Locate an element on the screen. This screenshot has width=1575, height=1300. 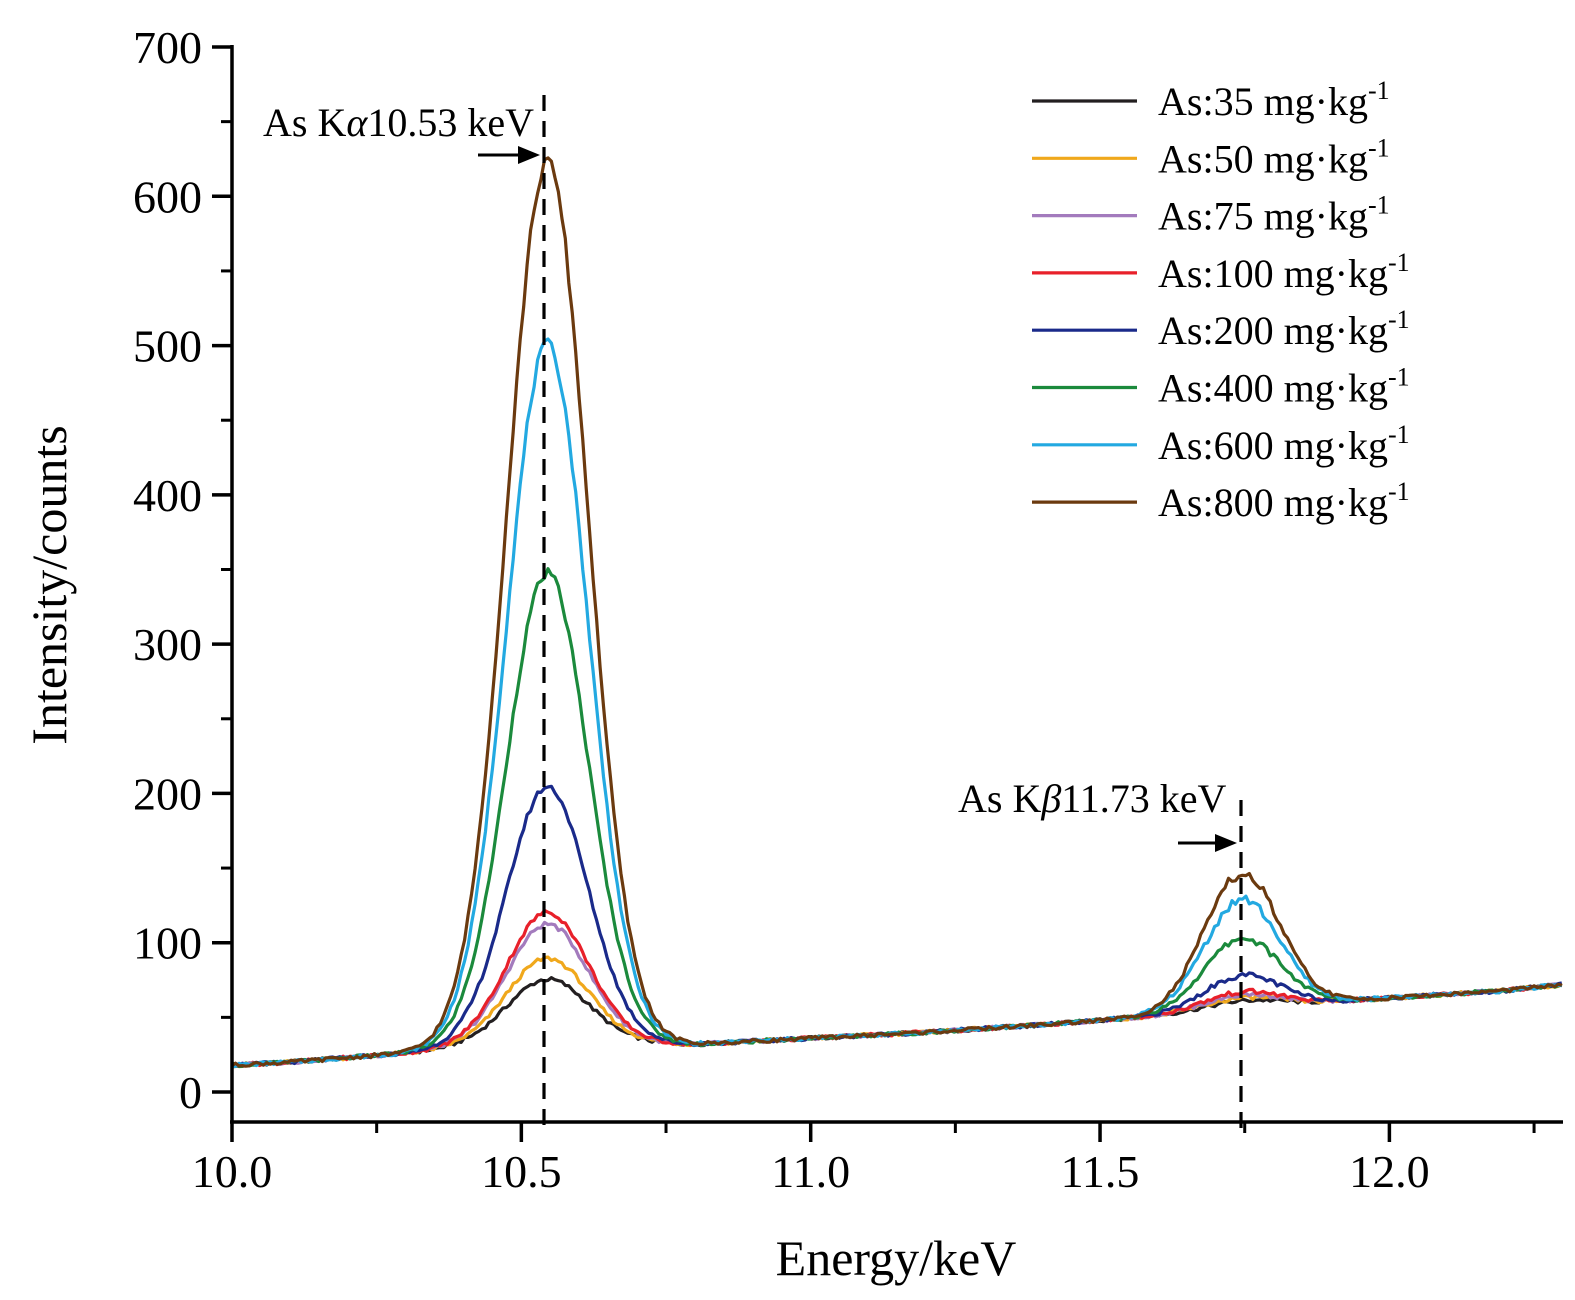
y-tick-label: 400 is located at coordinates (167, 495).